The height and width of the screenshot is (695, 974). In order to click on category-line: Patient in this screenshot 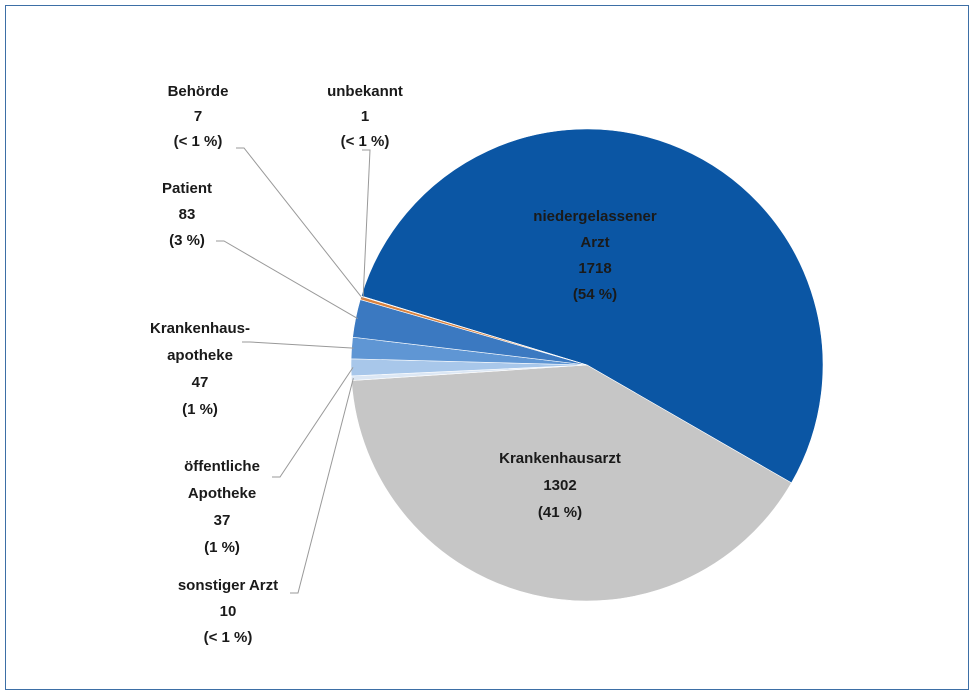, I will do `click(187, 188)`.